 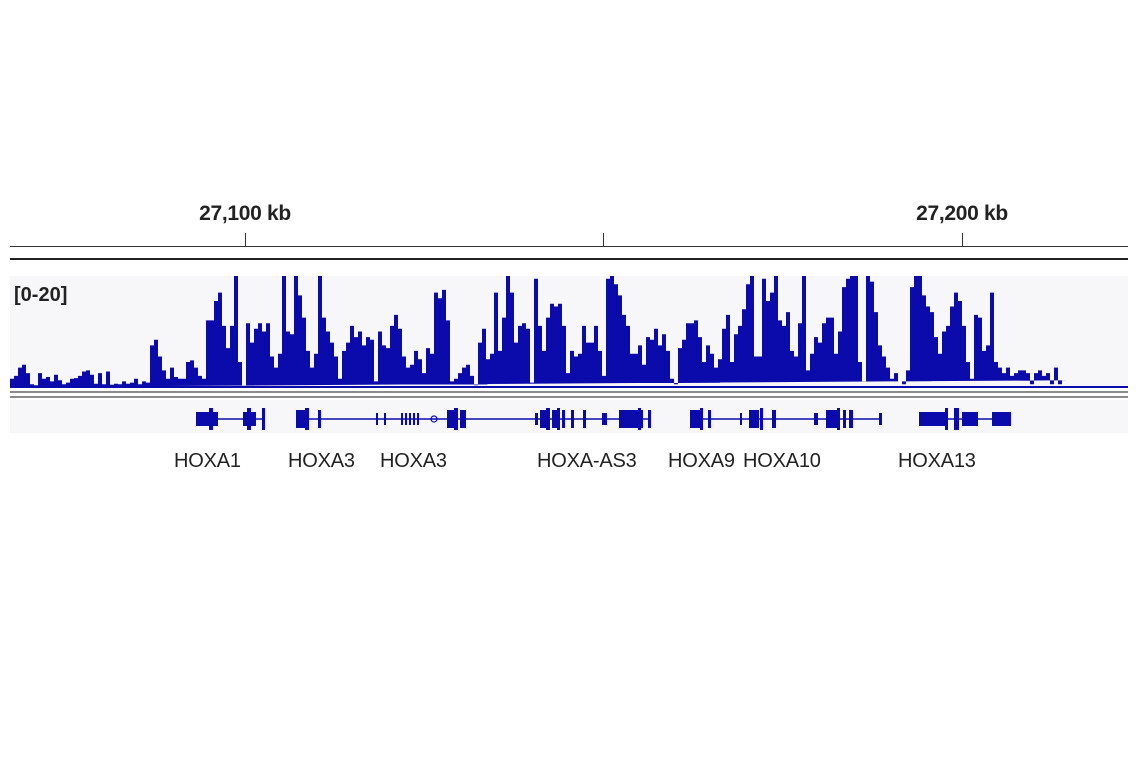 What do you see at coordinates (41, 295) in the screenshot?
I see `data-range-label: [0-20]` at bounding box center [41, 295].